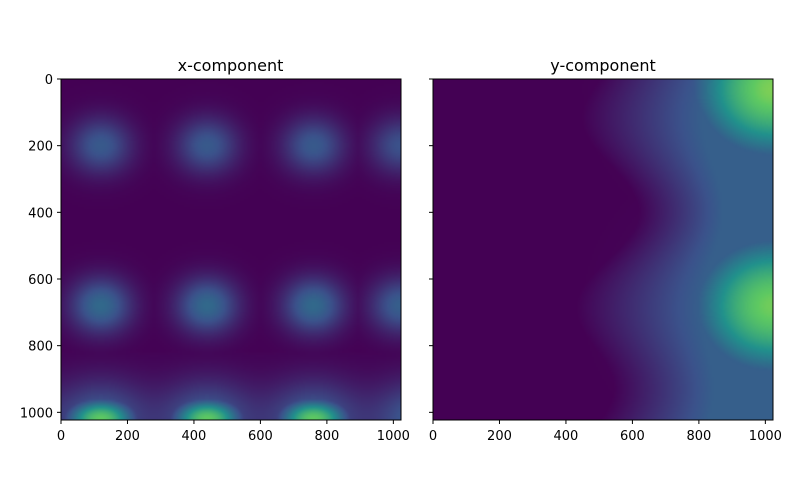  I want to click on y-tick-label: 1000, so click(36, 413).